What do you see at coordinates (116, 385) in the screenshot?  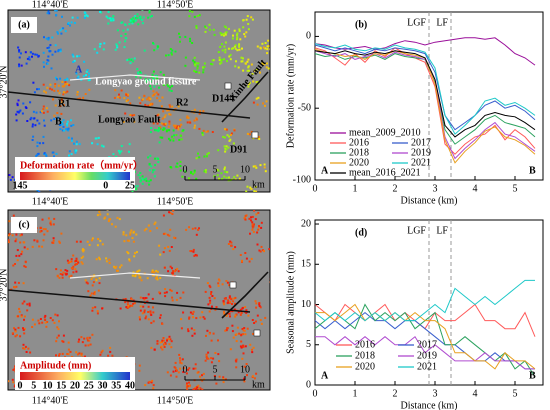 I see `colorbar-label: 35` at bounding box center [116, 385].